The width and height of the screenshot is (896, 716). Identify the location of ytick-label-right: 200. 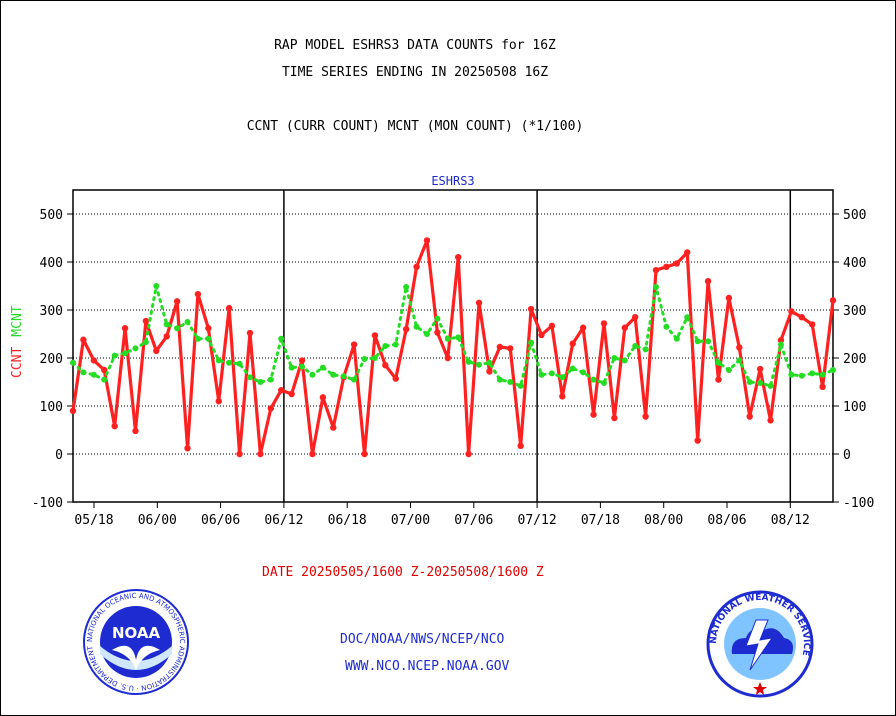
(854, 359).